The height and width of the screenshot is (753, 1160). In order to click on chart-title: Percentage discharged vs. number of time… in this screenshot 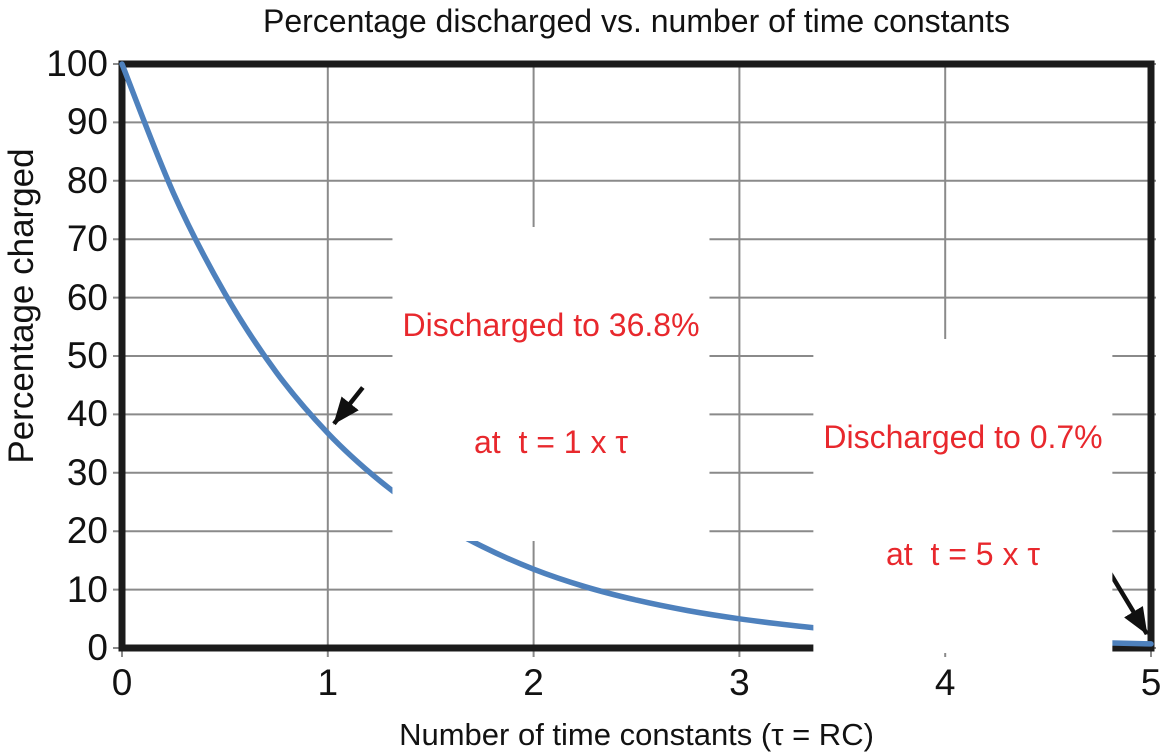, I will do `click(636, 21)`.